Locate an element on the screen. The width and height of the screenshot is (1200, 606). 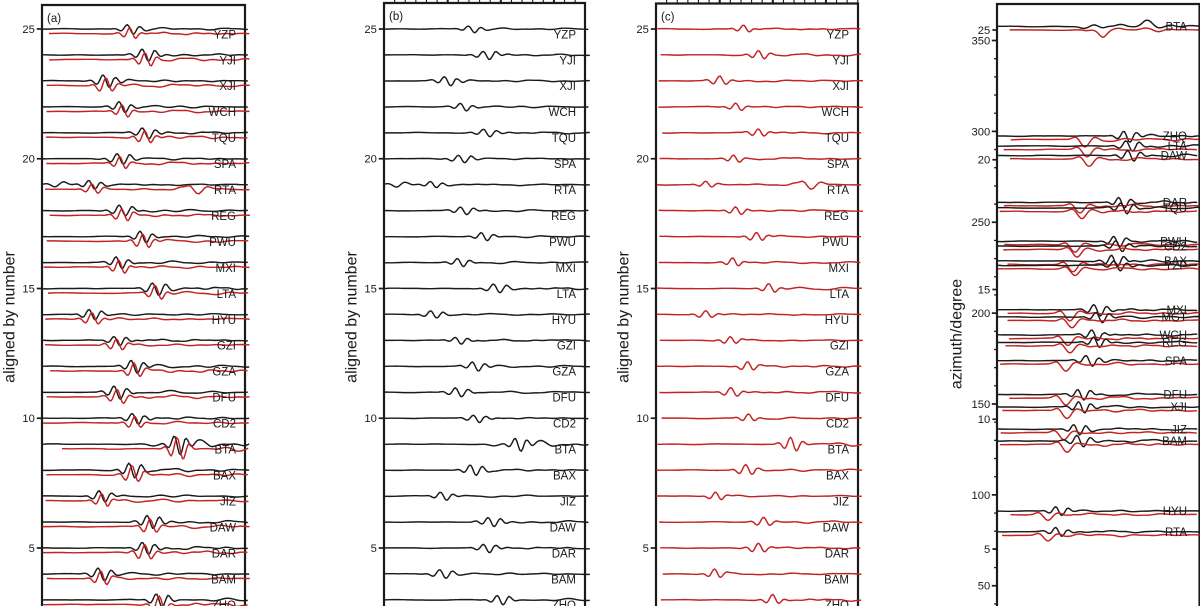
svg-text: (a) is located at coordinates (54, 19).